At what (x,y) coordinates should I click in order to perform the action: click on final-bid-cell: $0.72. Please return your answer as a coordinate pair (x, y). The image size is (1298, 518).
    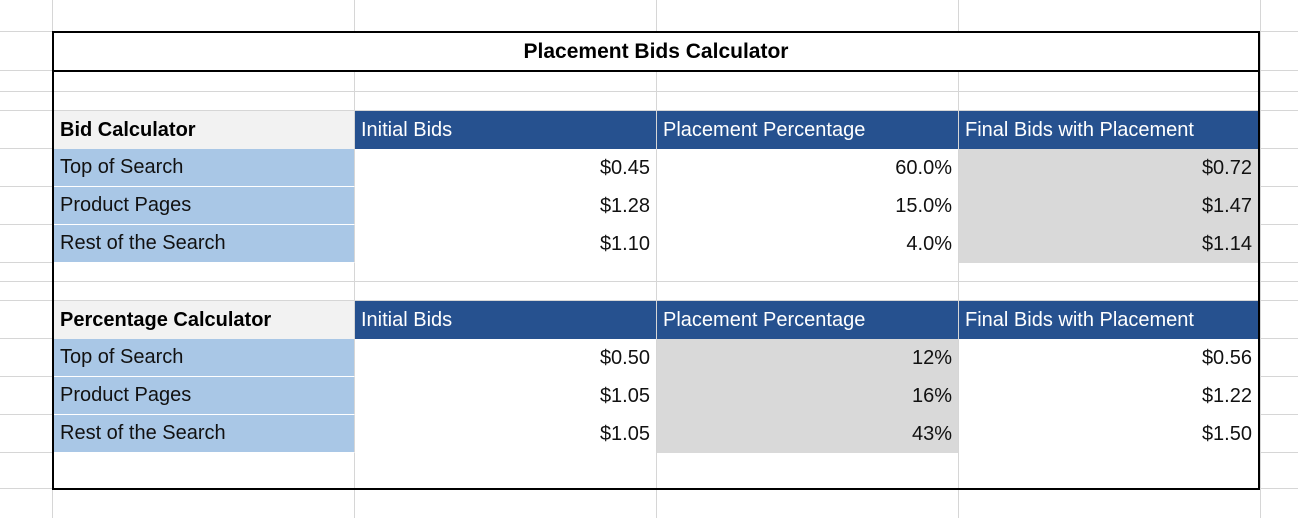
    Looking at the image, I should click on (1108, 168).